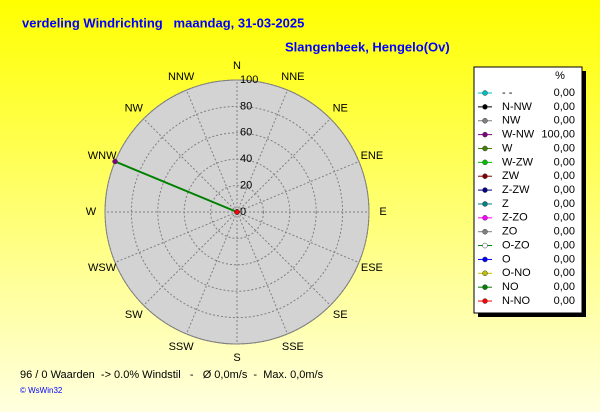 This screenshot has height=412, width=600. Describe the element at coordinates (236, 358) in the screenshot. I see `direction-label: S` at that location.